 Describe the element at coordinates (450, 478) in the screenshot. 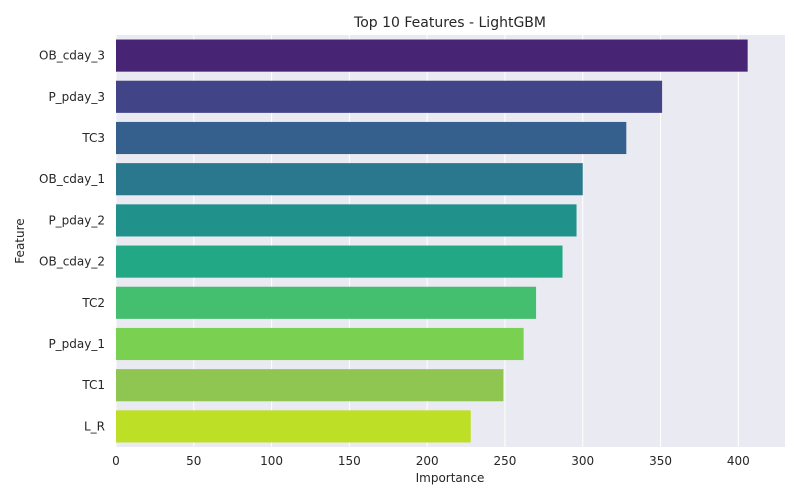

I see `x-axis-label: Importance` at that location.